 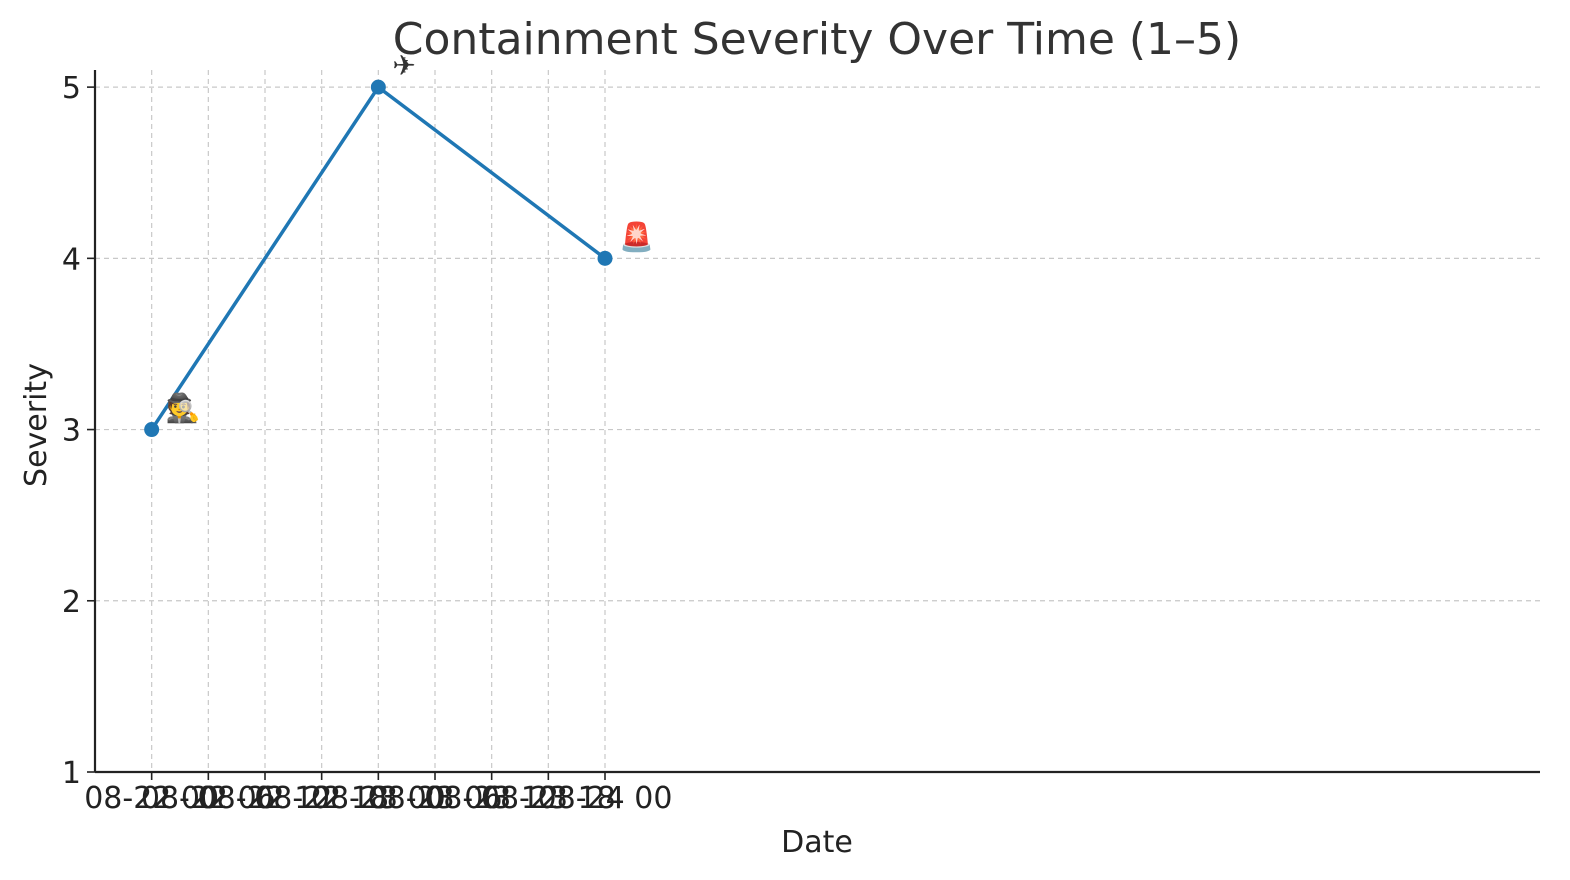 I want to click on point-annotation: 🚨, so click(x=636, y=236).